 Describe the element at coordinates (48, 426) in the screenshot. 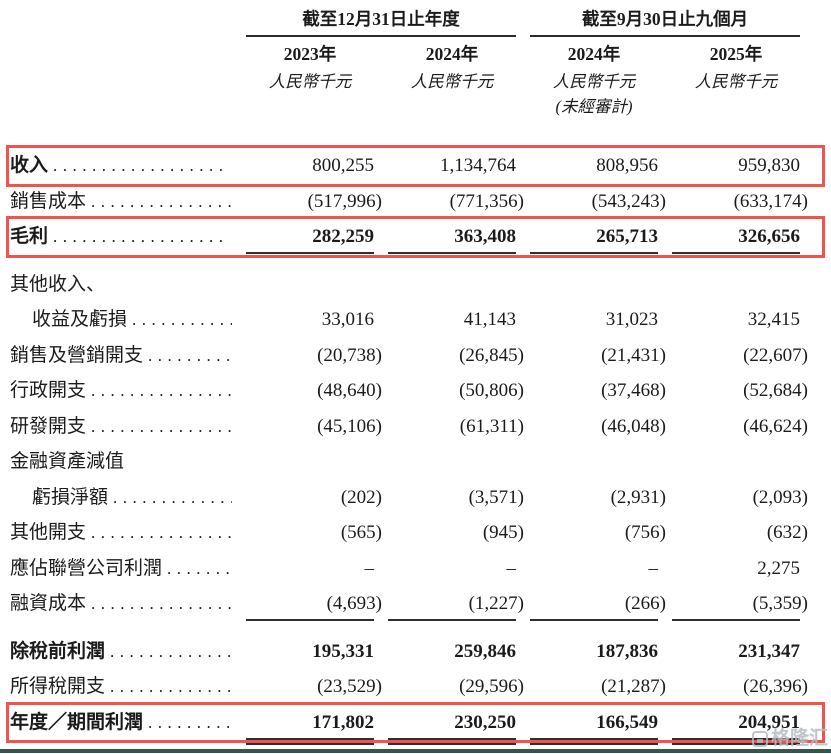

I see `row-label: 研發開支` at that location.